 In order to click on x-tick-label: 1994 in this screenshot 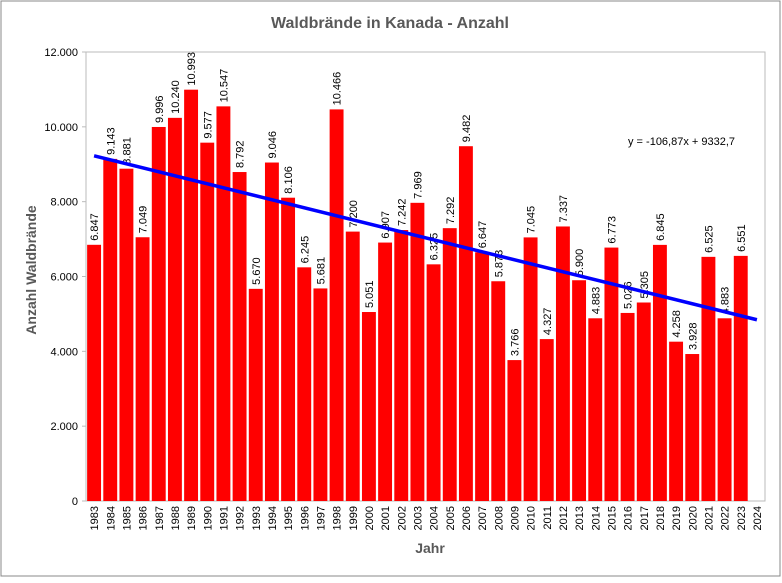, I will do `click(273, 518)`.